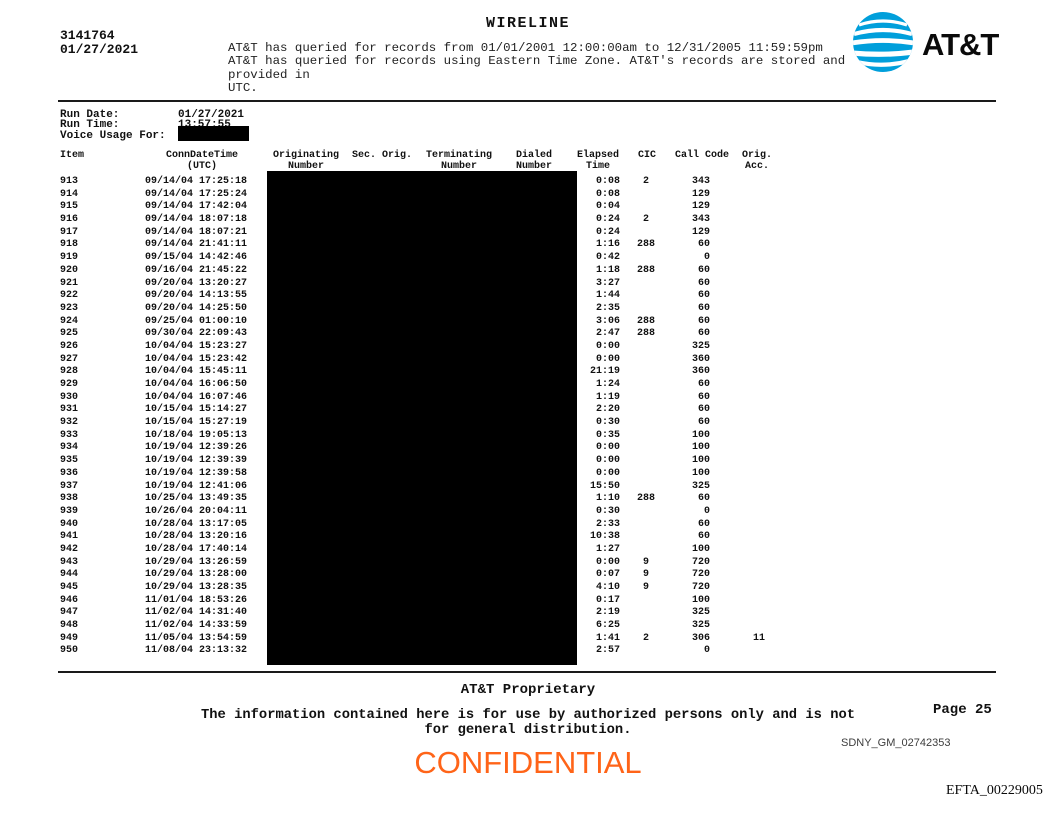 This screenshot has height=816, width=1056. I want to click on voice-usage-row: Voice Usage For:, so click(152, 135).